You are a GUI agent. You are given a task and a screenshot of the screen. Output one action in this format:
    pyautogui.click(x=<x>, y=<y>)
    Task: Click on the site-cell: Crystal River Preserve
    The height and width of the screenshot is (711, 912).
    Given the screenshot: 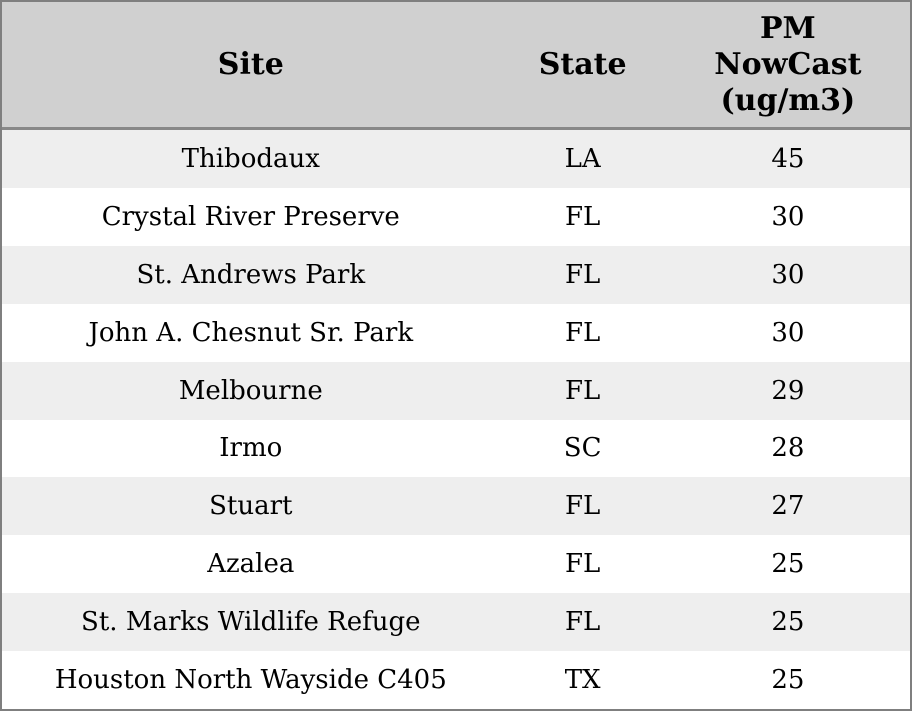 What is the action you would take?
    pyautogui.click(x=250, y=216)
    